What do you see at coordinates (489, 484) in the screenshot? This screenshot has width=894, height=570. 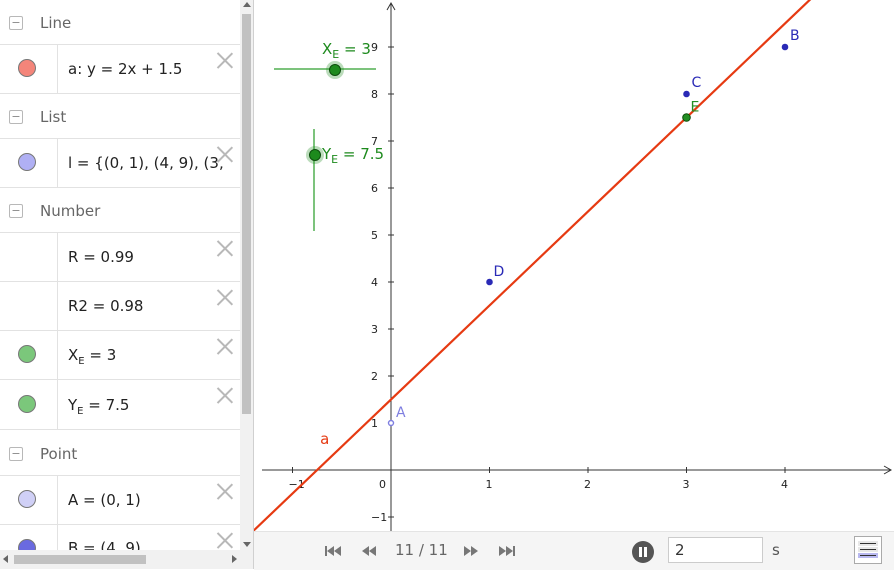 I see `x-tick-label: 1` at bounding box center [489, 484].